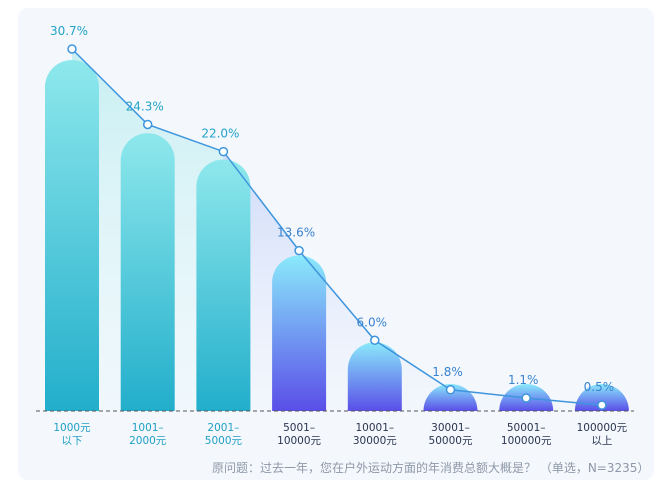 The width and height of the screenshot is (660, 486). What do you see at coordinates (523, 380) in the screenshot?
I see `value-label: 1.1%` at bounding box center [523, 380].